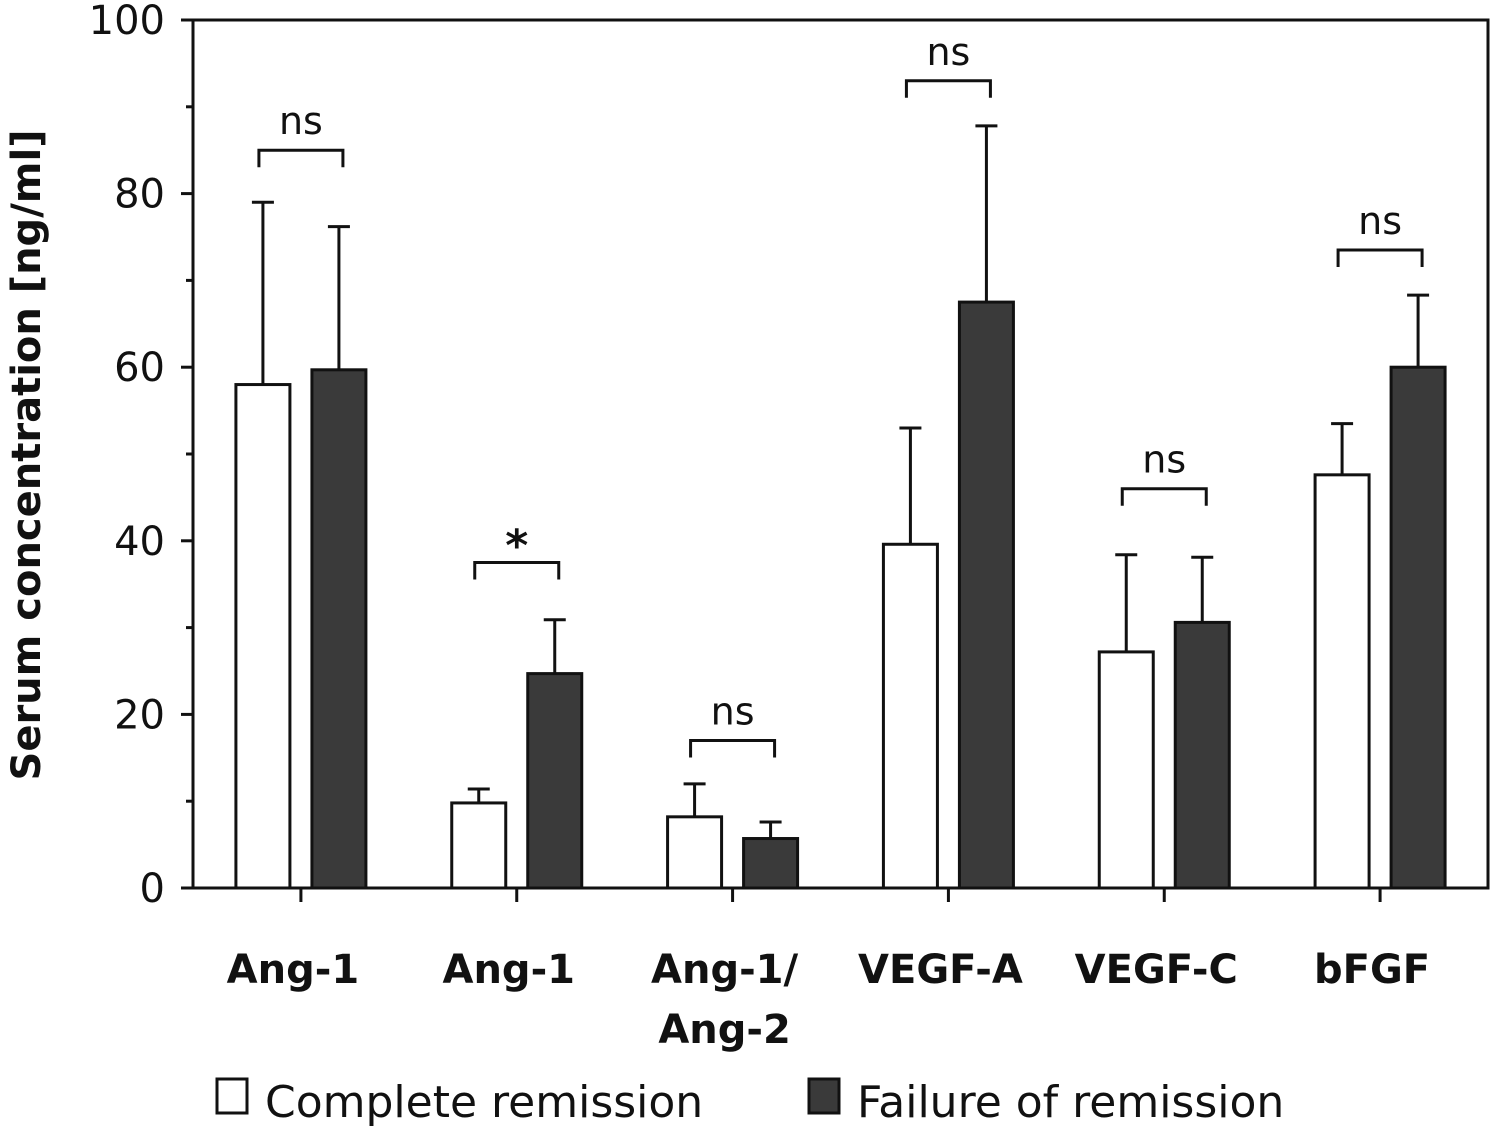 The height and width of the screenshot is (1130, 1500). Describe the element at coordinates (27, 455) in the screenshot. I see `y-axis-title: Serum concentration [ng/ml]` at that location.